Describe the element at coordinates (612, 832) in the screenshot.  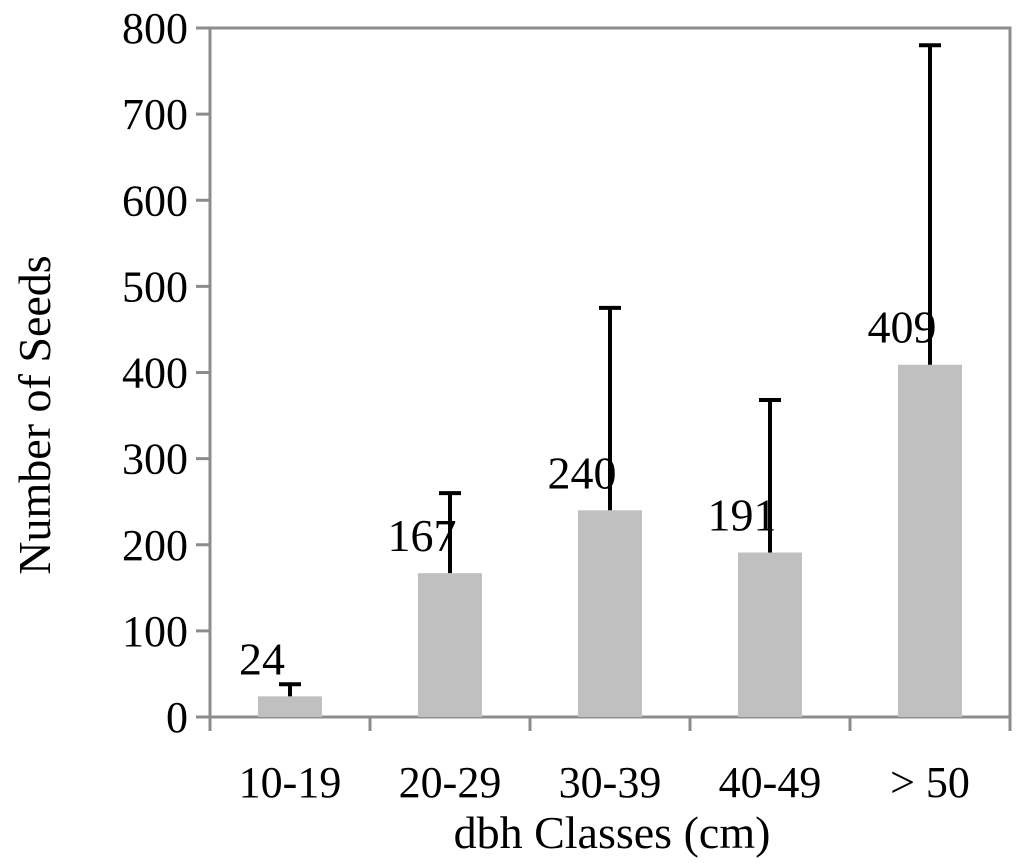
I see `x-axis-title: dbh Classes (cm)` at that location.